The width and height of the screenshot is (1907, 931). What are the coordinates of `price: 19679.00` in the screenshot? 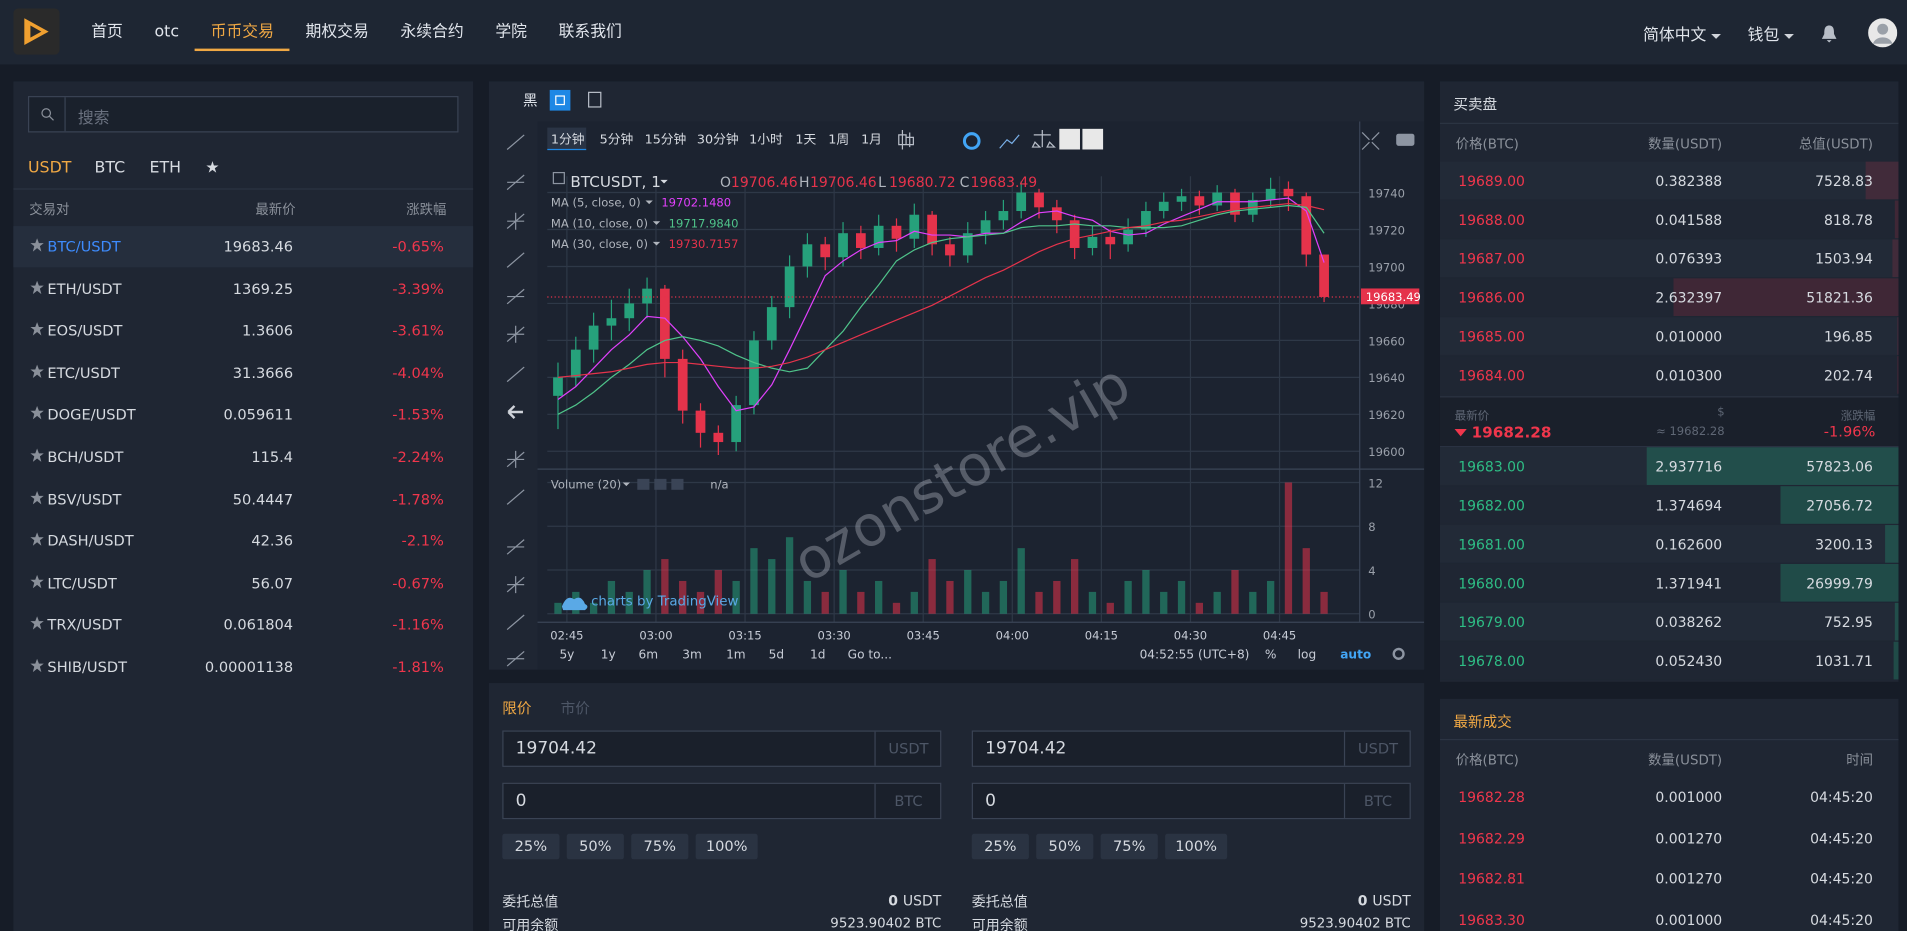 It's located at (1491, 622).